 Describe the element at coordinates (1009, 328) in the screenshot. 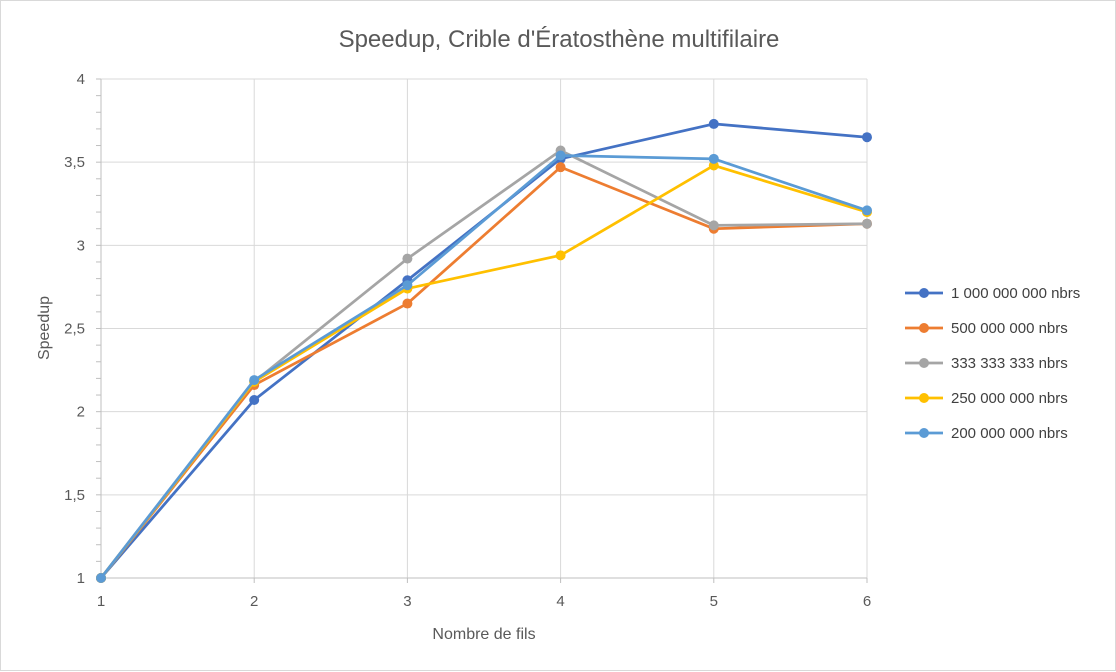

I see `legend-label: 500 000 000 nbrs` at that location.